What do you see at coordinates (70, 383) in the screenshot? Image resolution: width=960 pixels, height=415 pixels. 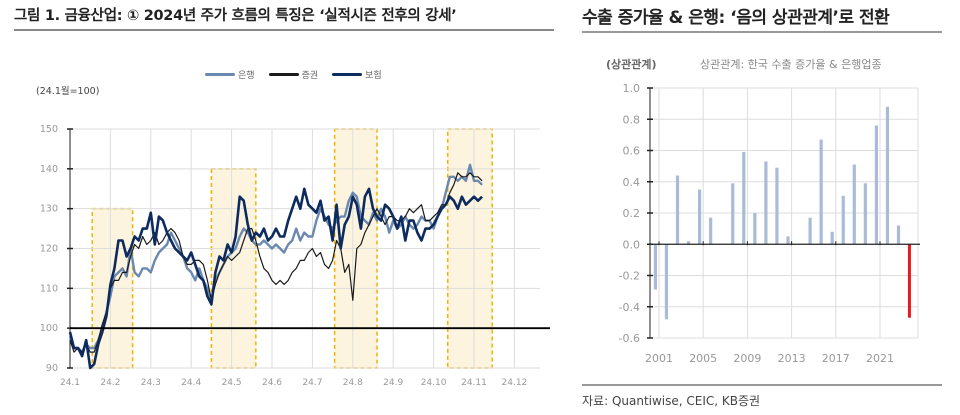 I see `x-tick-label: 24.1` at bounding box center [70, 383].